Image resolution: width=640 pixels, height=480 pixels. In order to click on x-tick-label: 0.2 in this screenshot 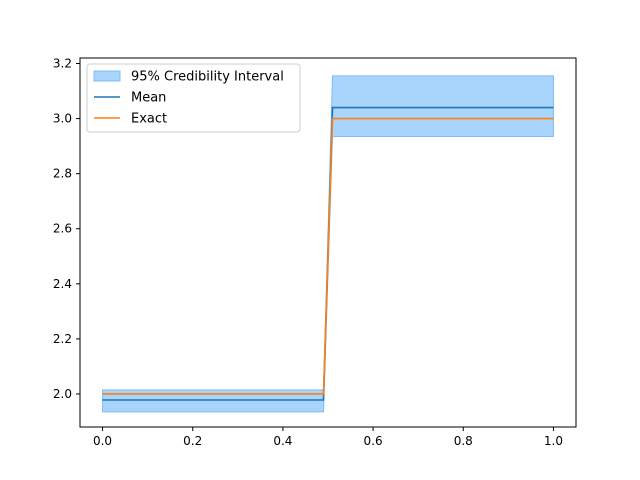, I will do `click(192, 441)`.